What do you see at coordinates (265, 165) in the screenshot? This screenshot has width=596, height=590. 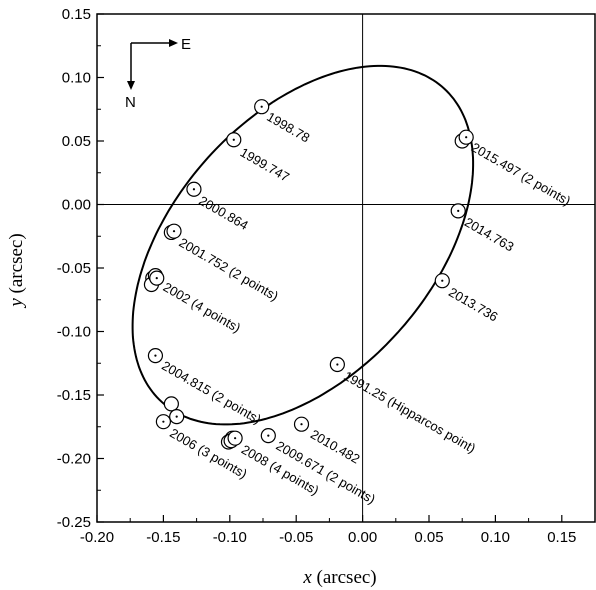 I see `epoch-label: 1999.747` at bounding box center [265, 165].